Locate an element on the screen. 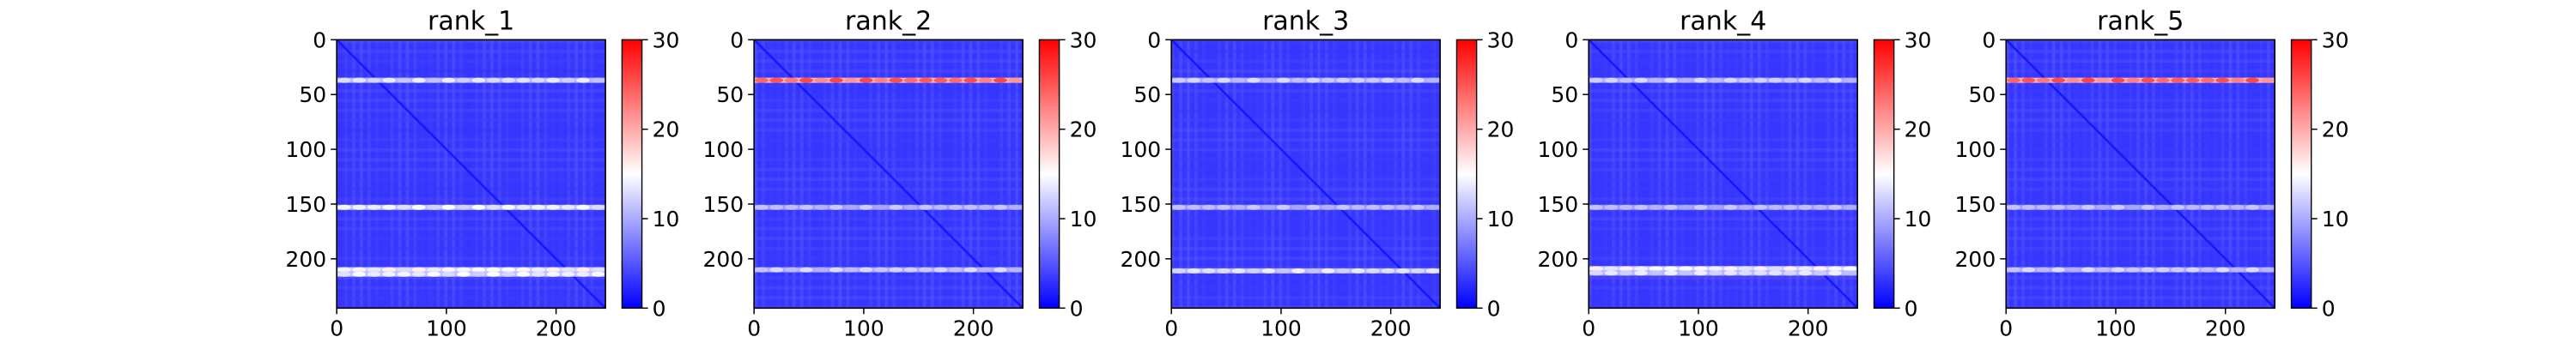  colorbar-tick-label: 0 is located at coordinates (1494, 309).